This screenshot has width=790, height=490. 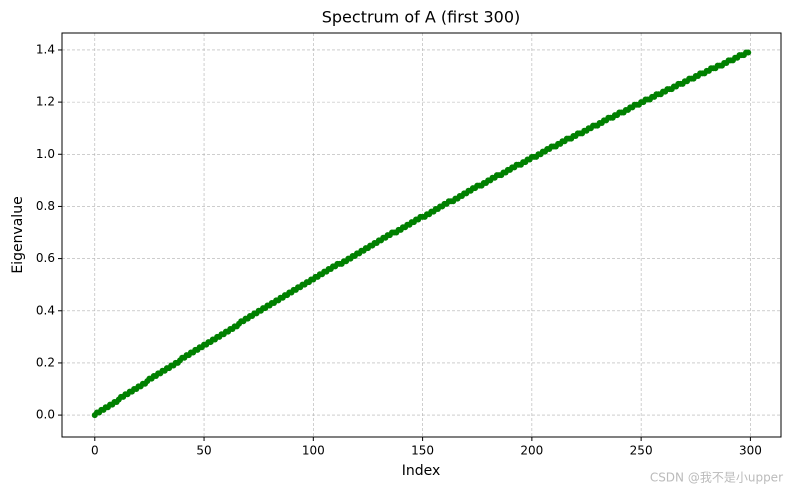 What do you see at coordinates (45, 102) in the screenshot?
I see `y-tick-label: 1.2` at bounding box center [45, 102].